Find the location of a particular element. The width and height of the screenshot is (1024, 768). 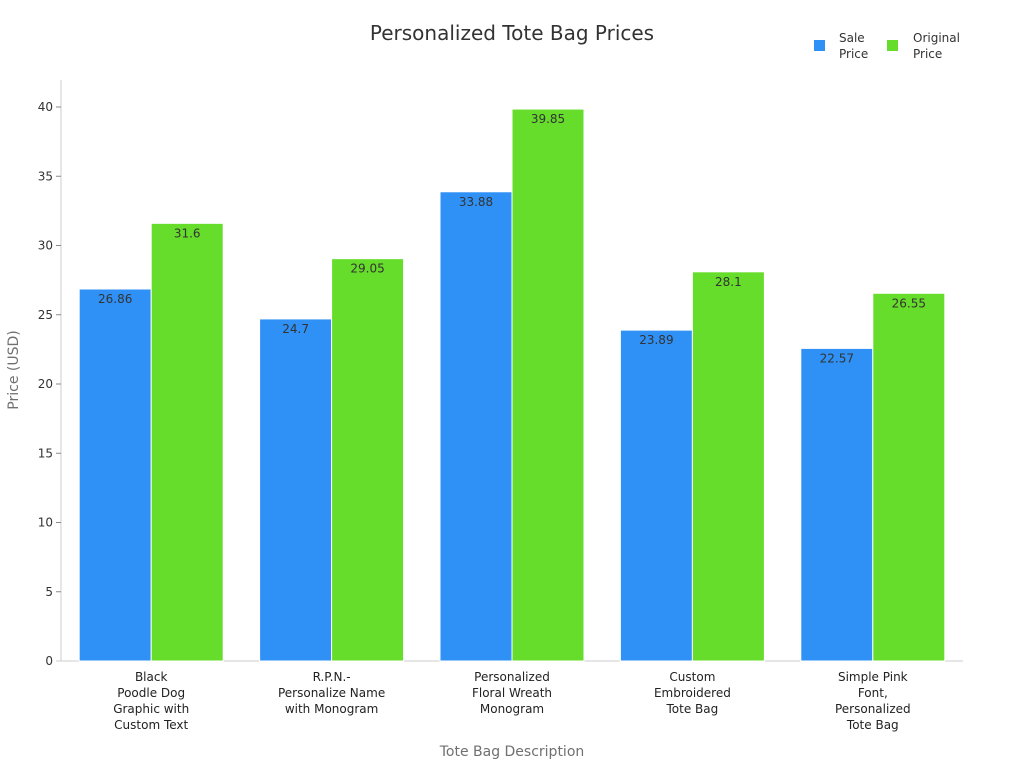

legend: Sale Price Original Price is located at coordinates (887, 46).